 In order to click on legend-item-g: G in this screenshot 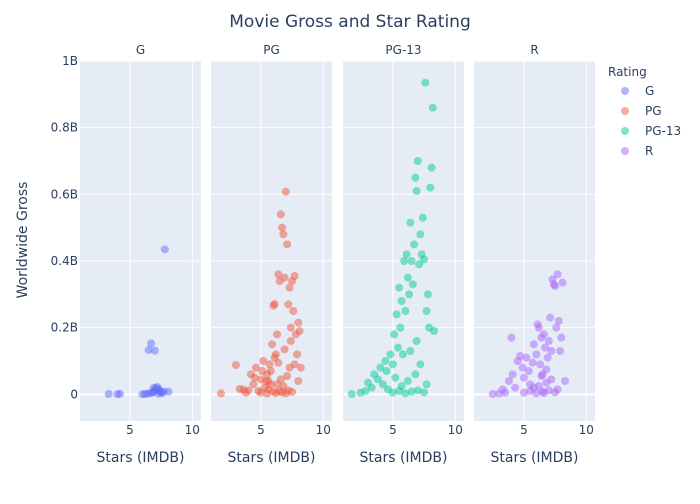, I will do `click(637, 91)`.